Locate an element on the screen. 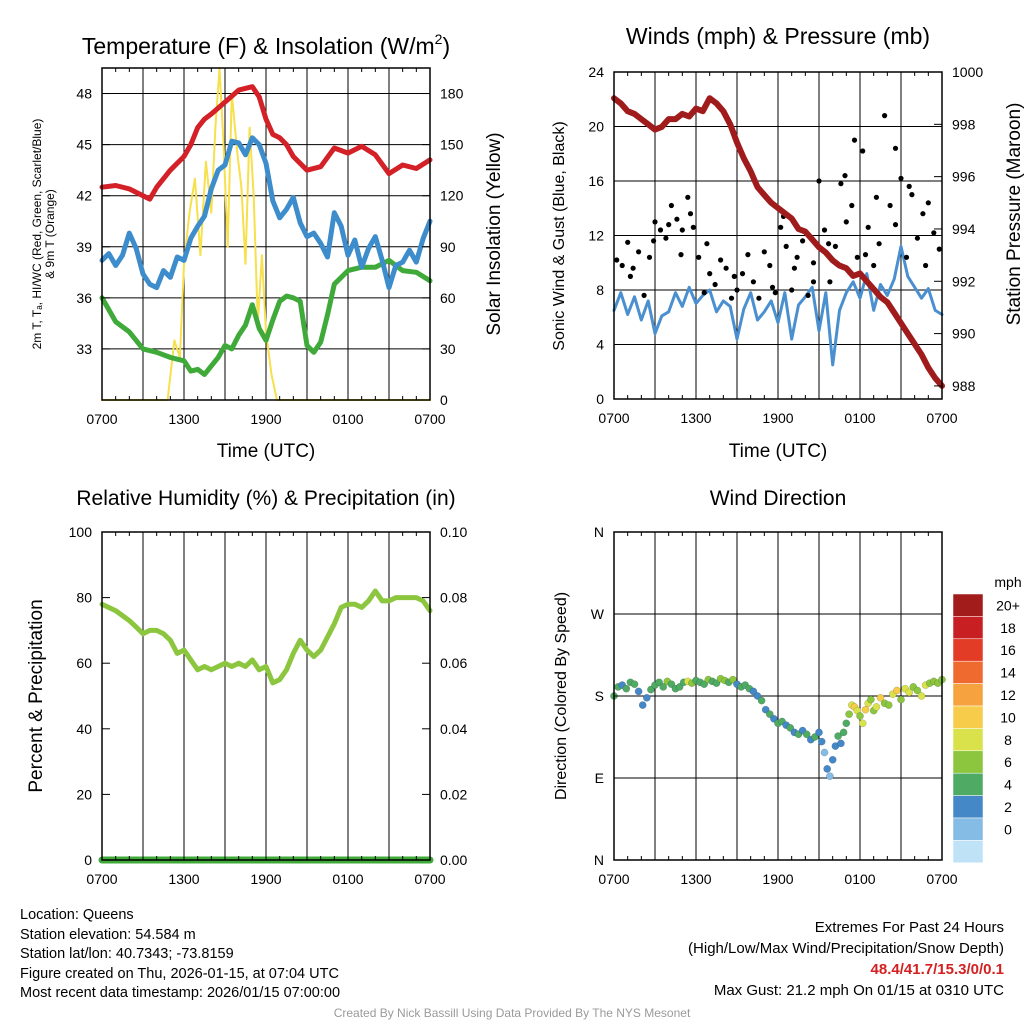  y-tick-label: 80 is located at coordinates (84, 598).